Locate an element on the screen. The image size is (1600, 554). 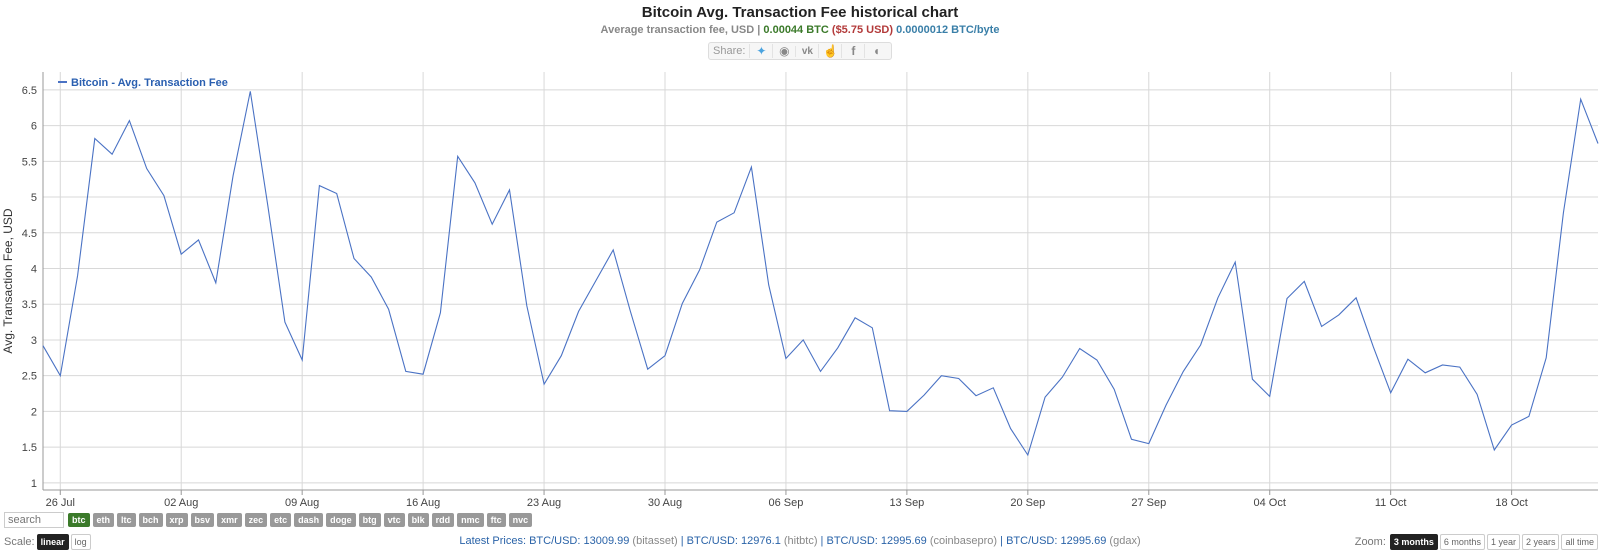
coin-nvc-button: nvc is located at coordinates (520, 520).